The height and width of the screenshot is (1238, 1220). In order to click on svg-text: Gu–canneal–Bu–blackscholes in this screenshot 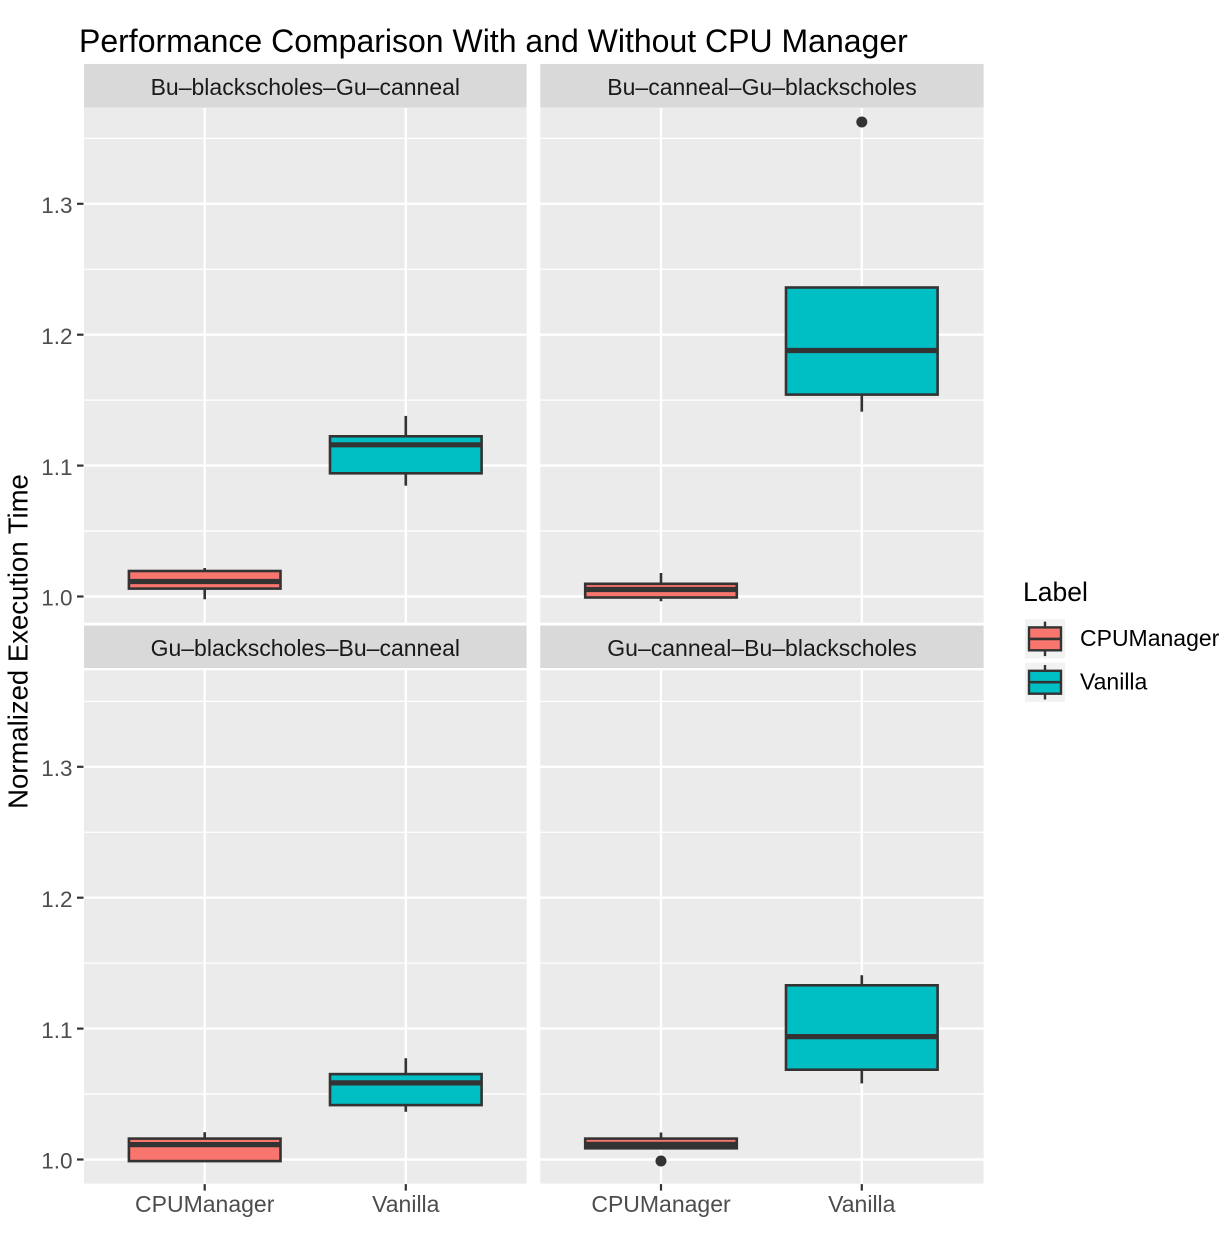, I will do `click(761, 648)`.